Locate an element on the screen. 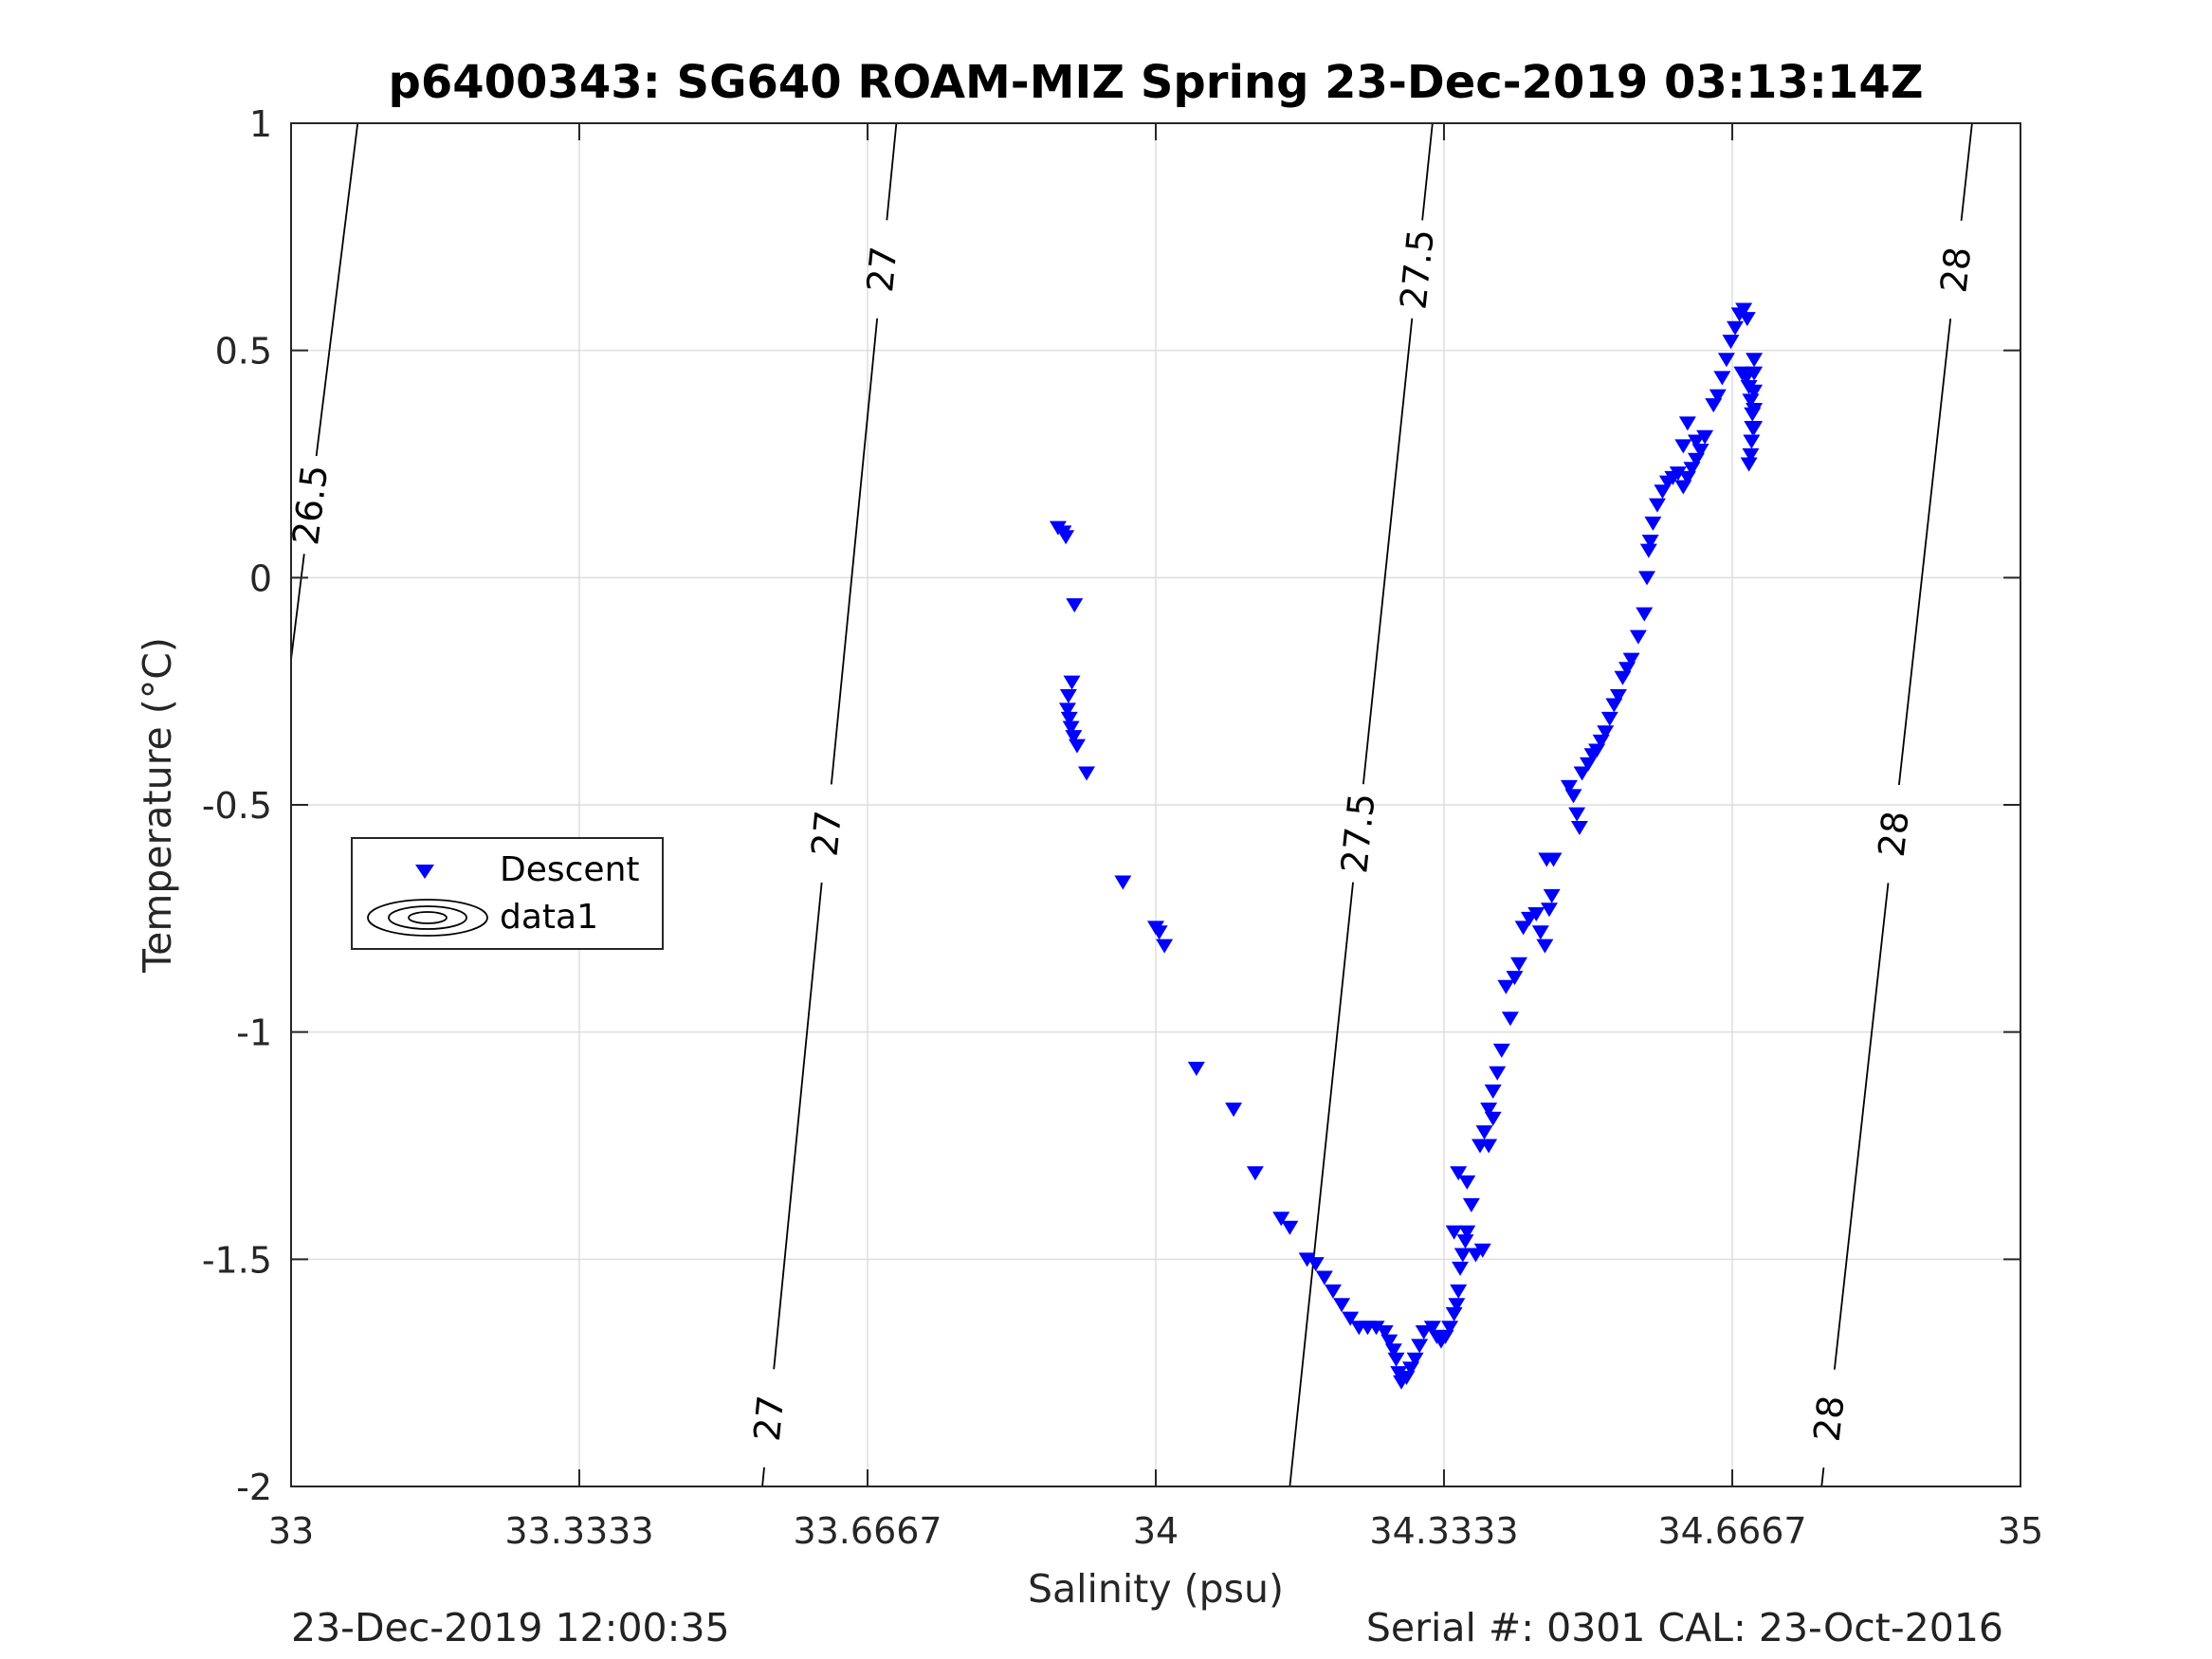 Image resolution: width=2212 pixels, height=1659 pixels. x-tick-label: 34.3333 is located at coordinates (1443, 1531).